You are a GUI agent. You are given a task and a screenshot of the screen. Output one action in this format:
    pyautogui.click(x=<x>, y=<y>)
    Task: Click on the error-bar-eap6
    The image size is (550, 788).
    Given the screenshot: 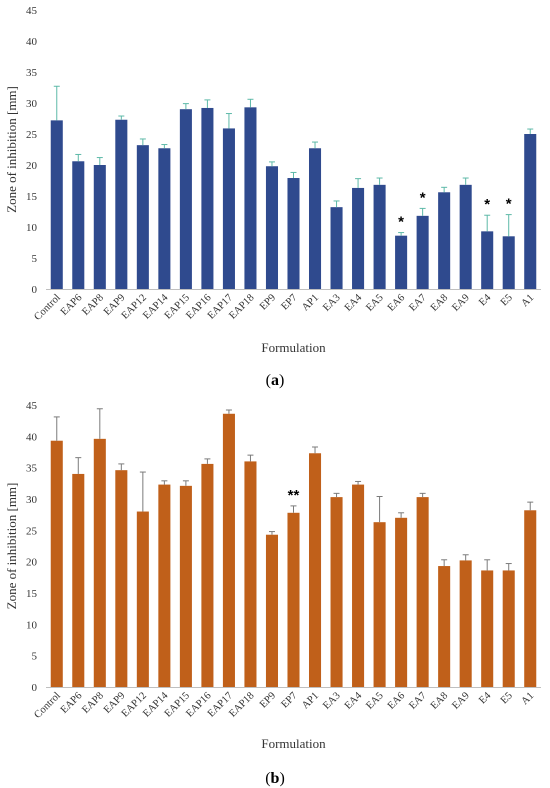 What is the action you would take?
    pyautogui.click(x=78, y=157)
    